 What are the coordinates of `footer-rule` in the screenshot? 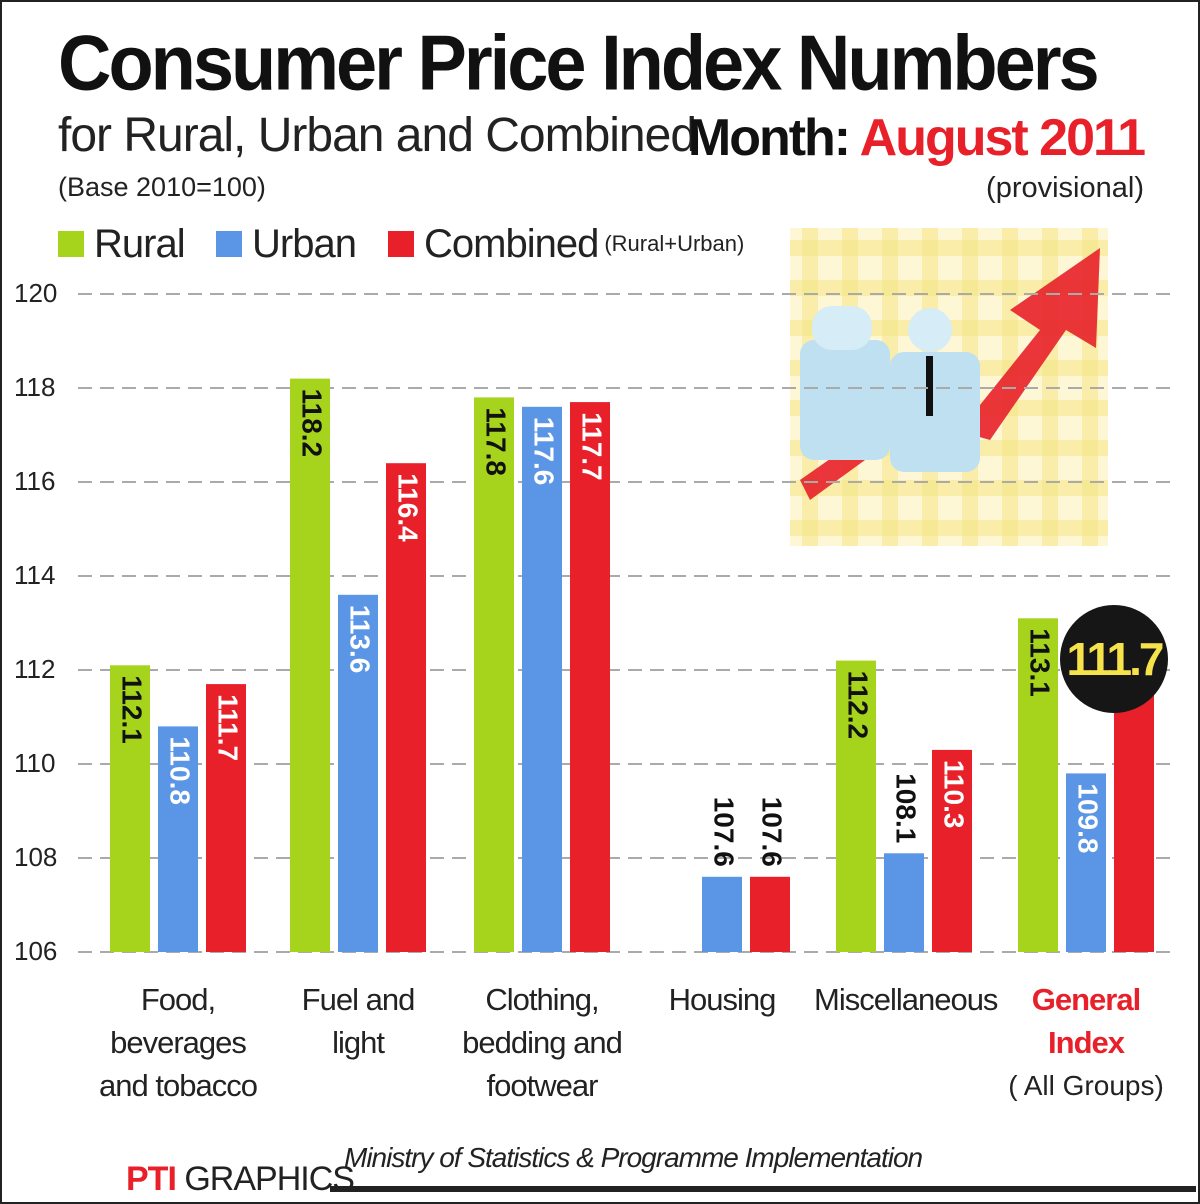 It's located at (763, 1189).